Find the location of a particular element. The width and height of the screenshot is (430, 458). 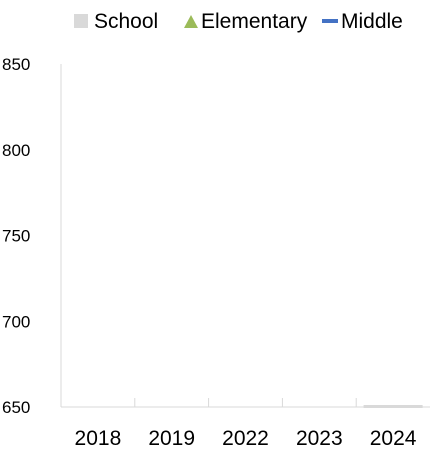

bars is located at coordinates (393, 406).